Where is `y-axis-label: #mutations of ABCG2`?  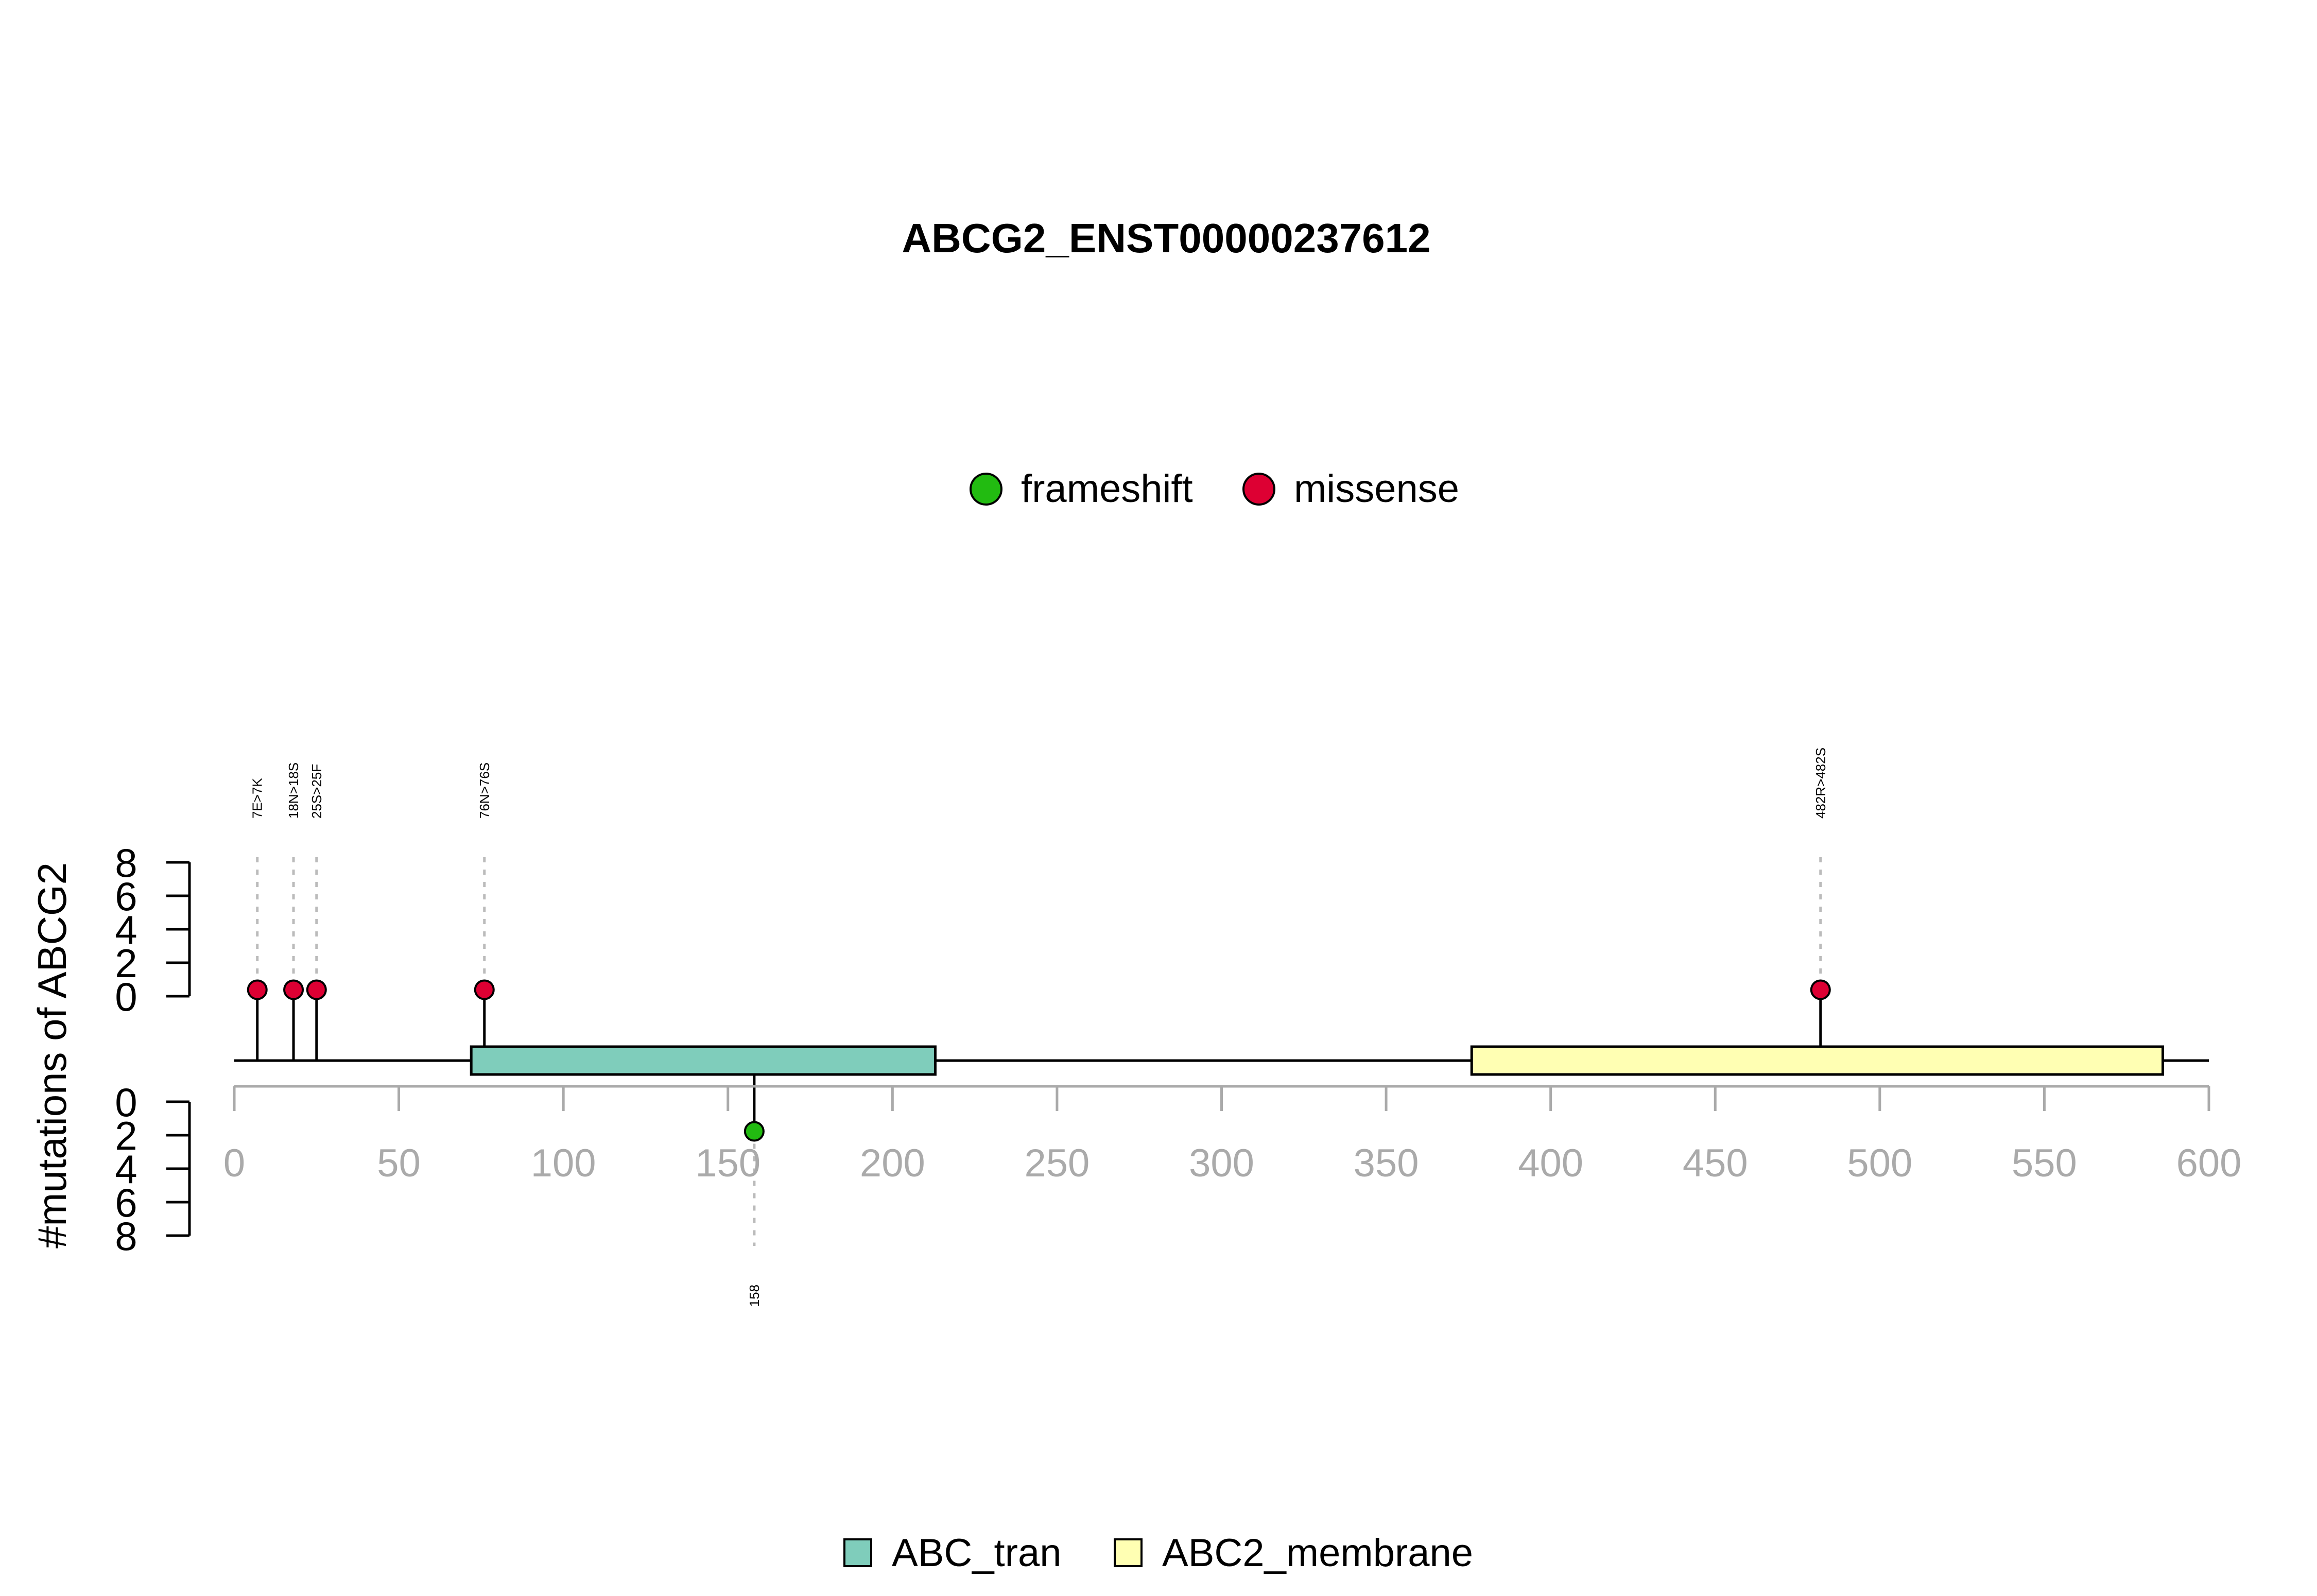 y-axis-label: #mutations of ABCG2 is located at coordinates (52, 1055).